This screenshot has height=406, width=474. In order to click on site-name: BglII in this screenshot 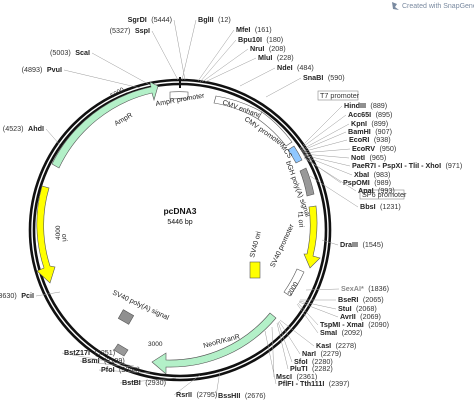, I will do `click(206, 19)`.